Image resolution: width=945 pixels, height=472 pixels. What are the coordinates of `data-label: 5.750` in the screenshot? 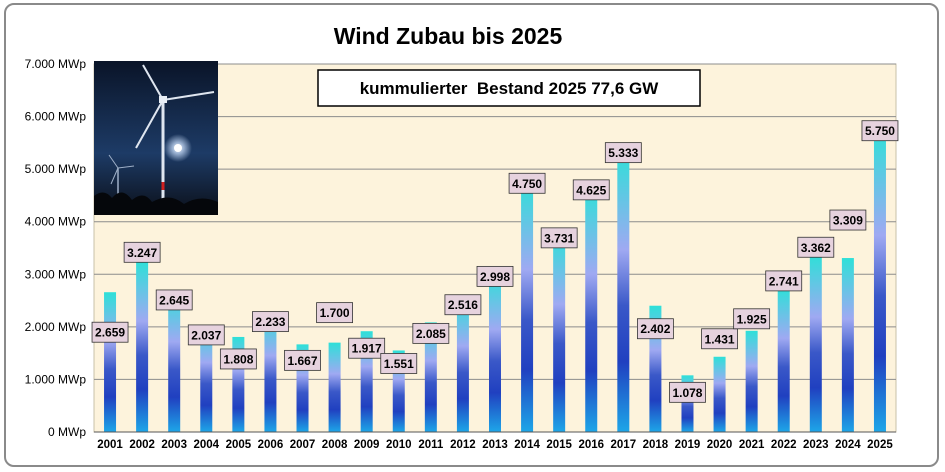 It's located at (880, 131).